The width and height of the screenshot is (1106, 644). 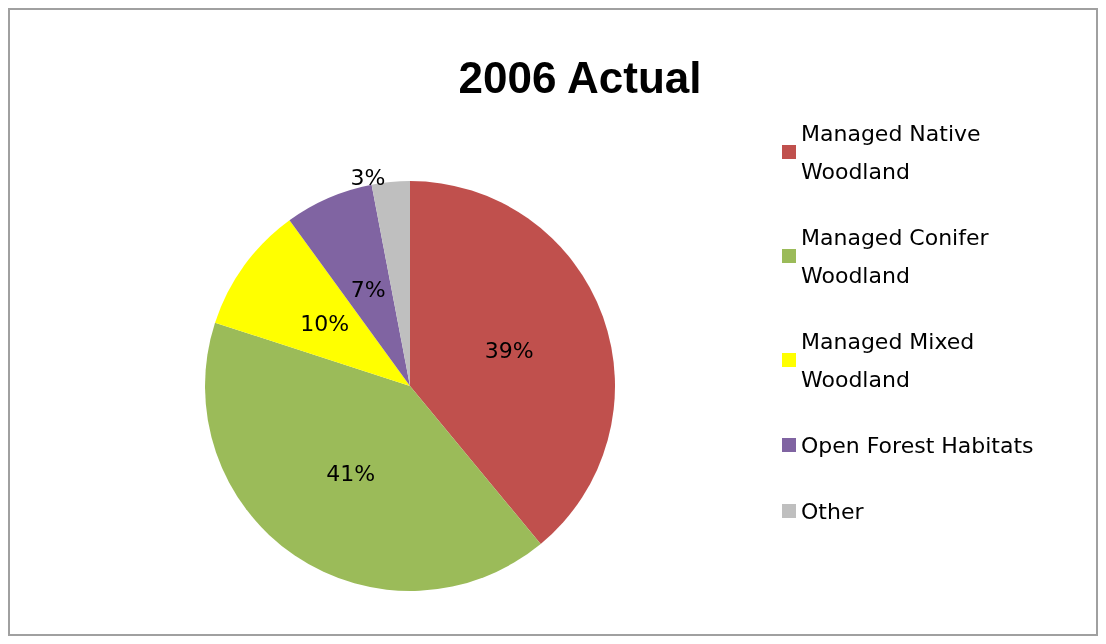 I want to click on legend-label: Open Forest Habitats, so click(x=917, y=445).